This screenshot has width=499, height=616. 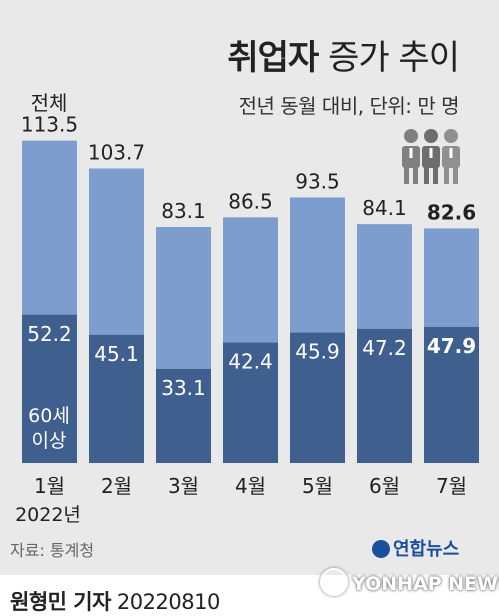 I want to click on logo-icon, so click(x=381, y=549).